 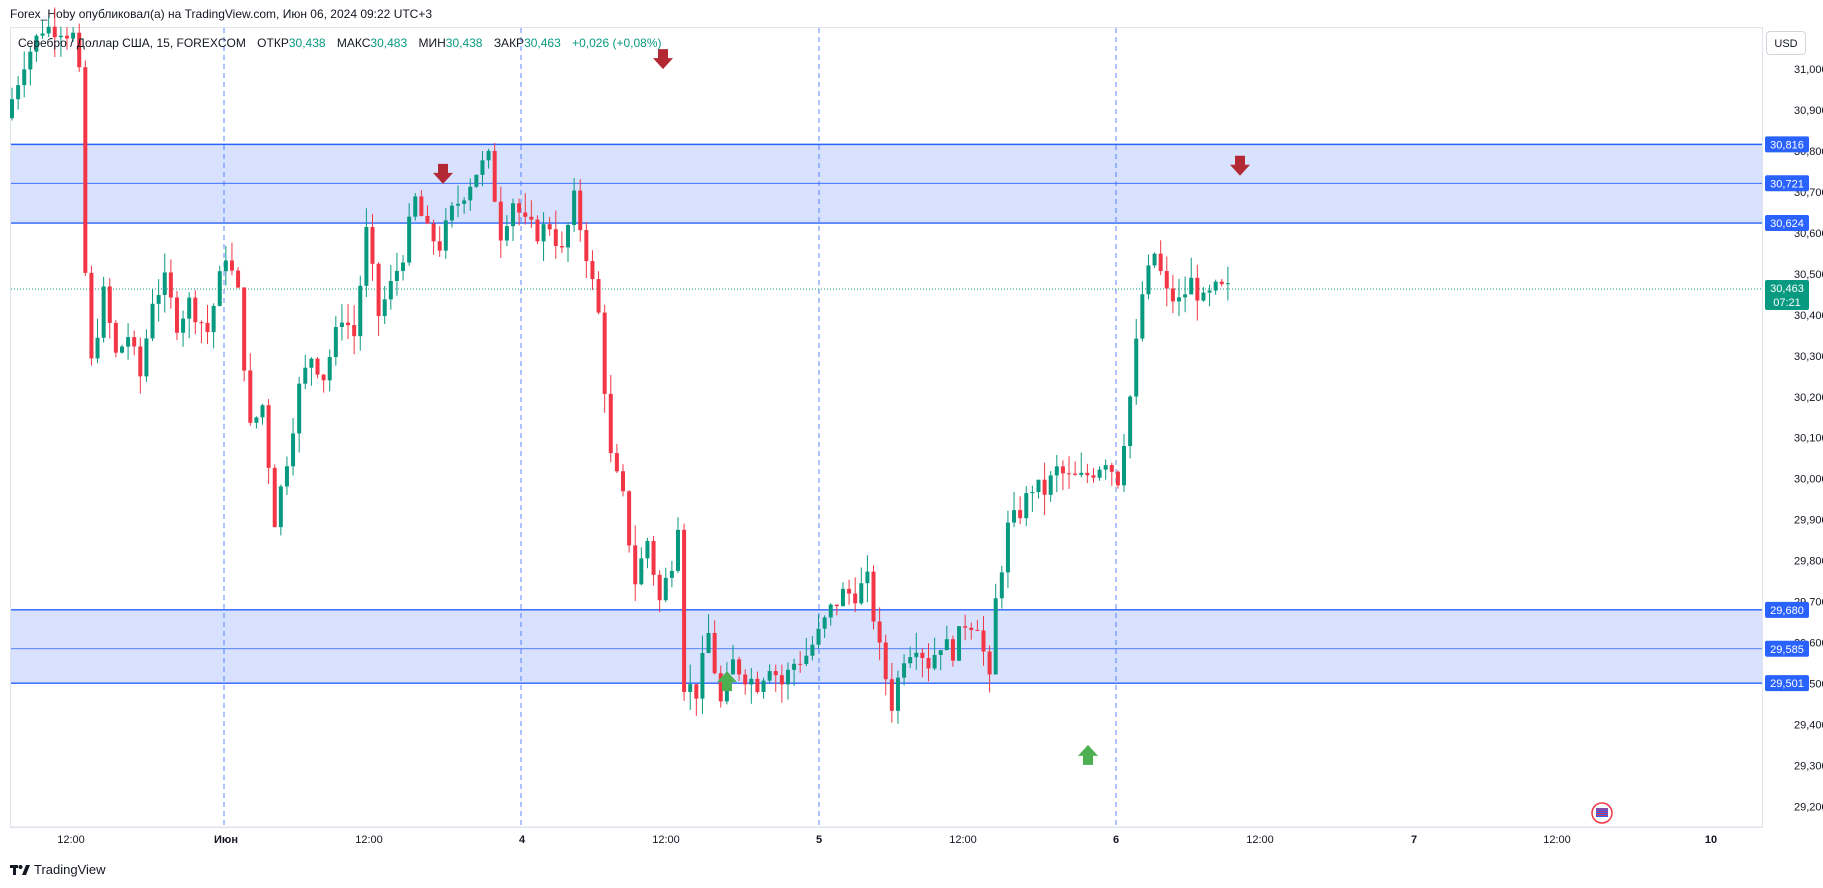 What do you see at coordinates (132, 43) in the screenshot?
I see `symbol-name: Серебро / Доллар США, 15, FOREXCOM` at bounding box center [132, 43].